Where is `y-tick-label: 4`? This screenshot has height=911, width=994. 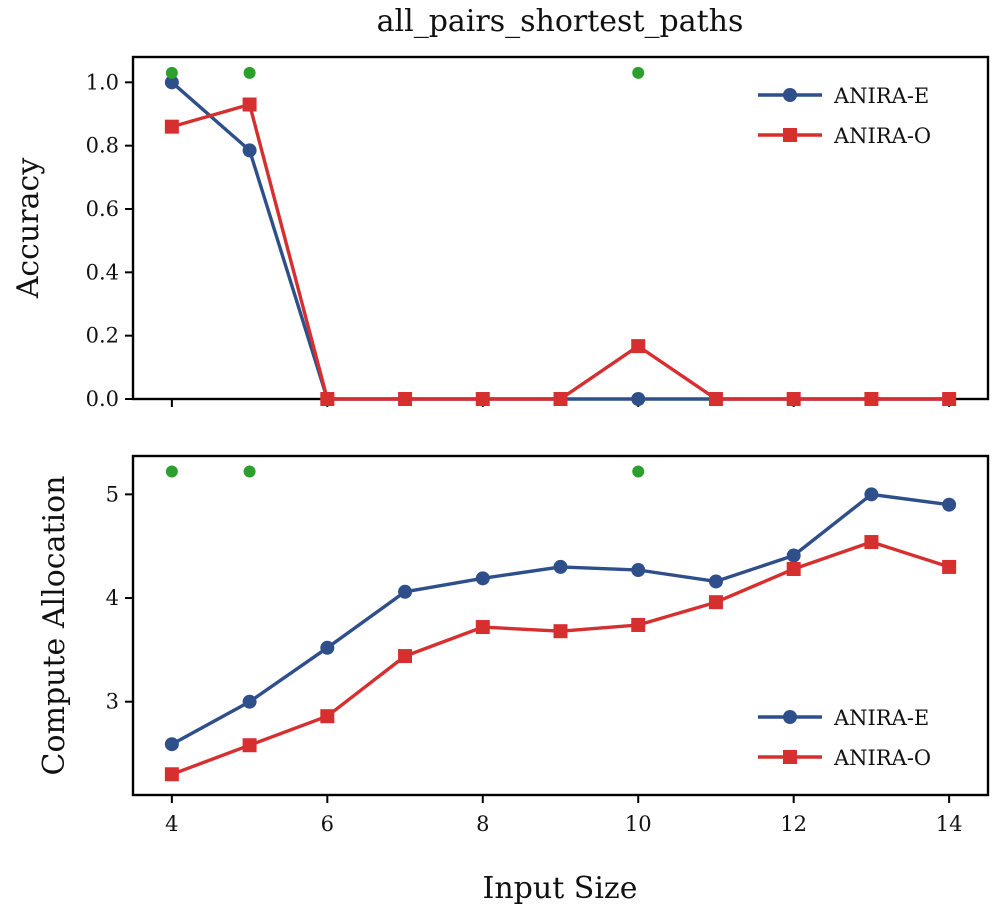 y-tick-label: 4 is located at coordinates (112, 598).